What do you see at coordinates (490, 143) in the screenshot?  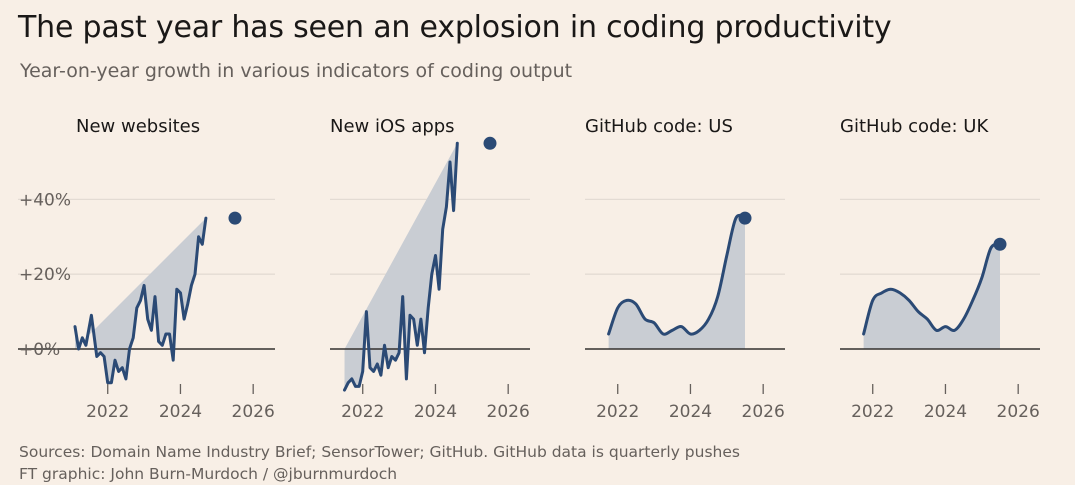 I see `end-point-new-ios-apps` at bounding box center [490, 143].